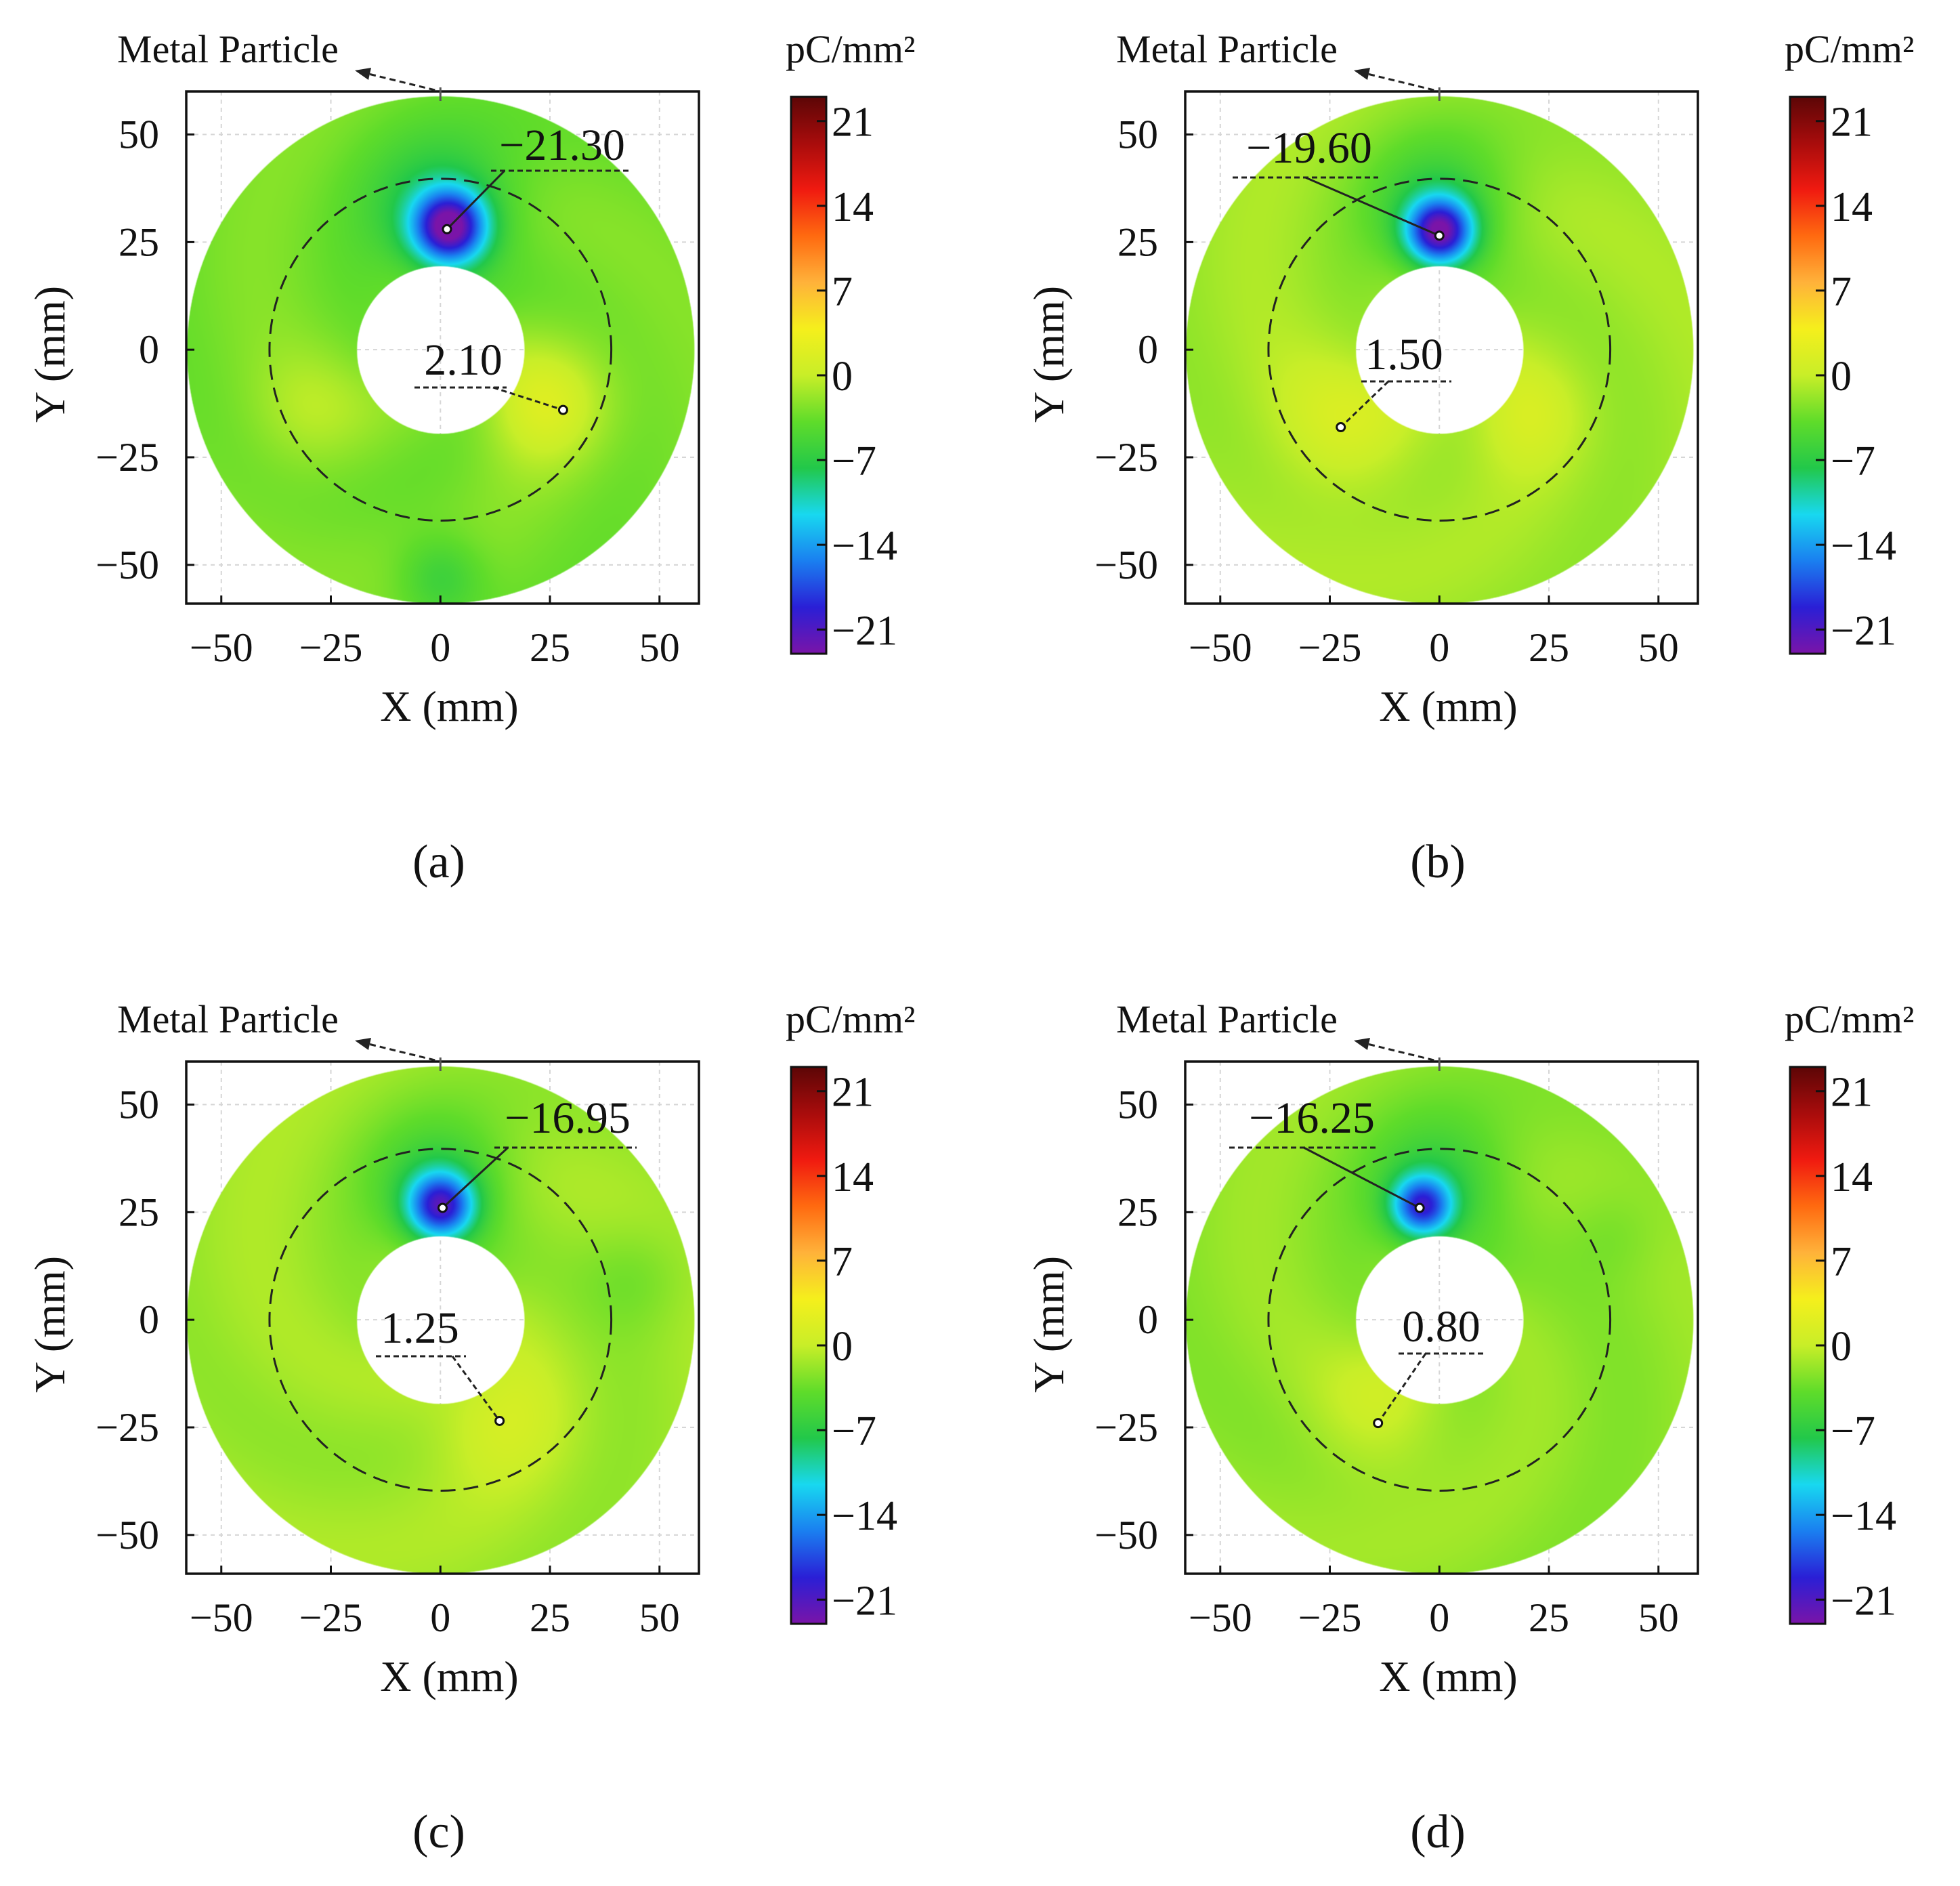 The image size is (1960, 1886). Describe the element at coordinates (438, 862) in the screenshot. I see `panel-label: (a)` at that location.